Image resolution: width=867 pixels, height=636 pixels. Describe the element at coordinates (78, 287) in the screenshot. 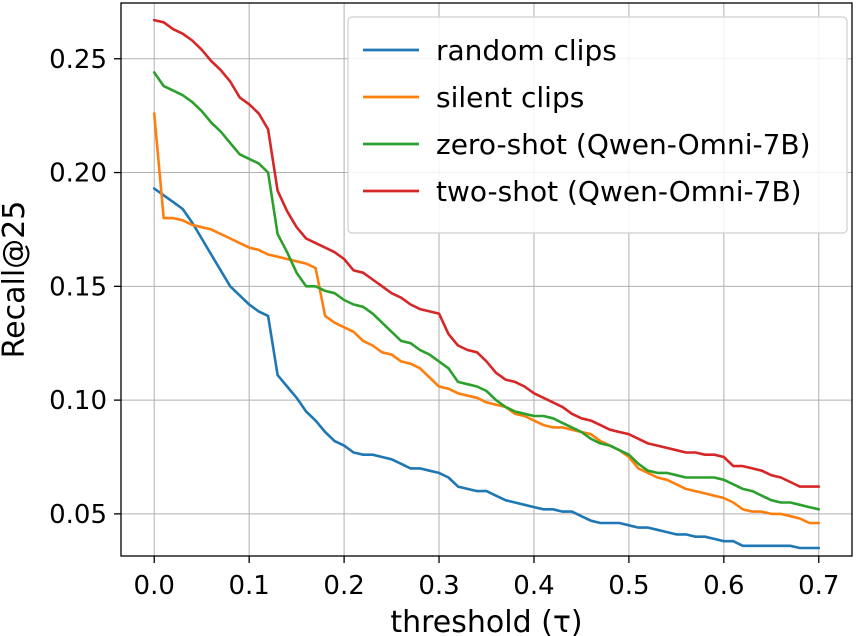

I see `y-tick-label: 0.15` at that location.